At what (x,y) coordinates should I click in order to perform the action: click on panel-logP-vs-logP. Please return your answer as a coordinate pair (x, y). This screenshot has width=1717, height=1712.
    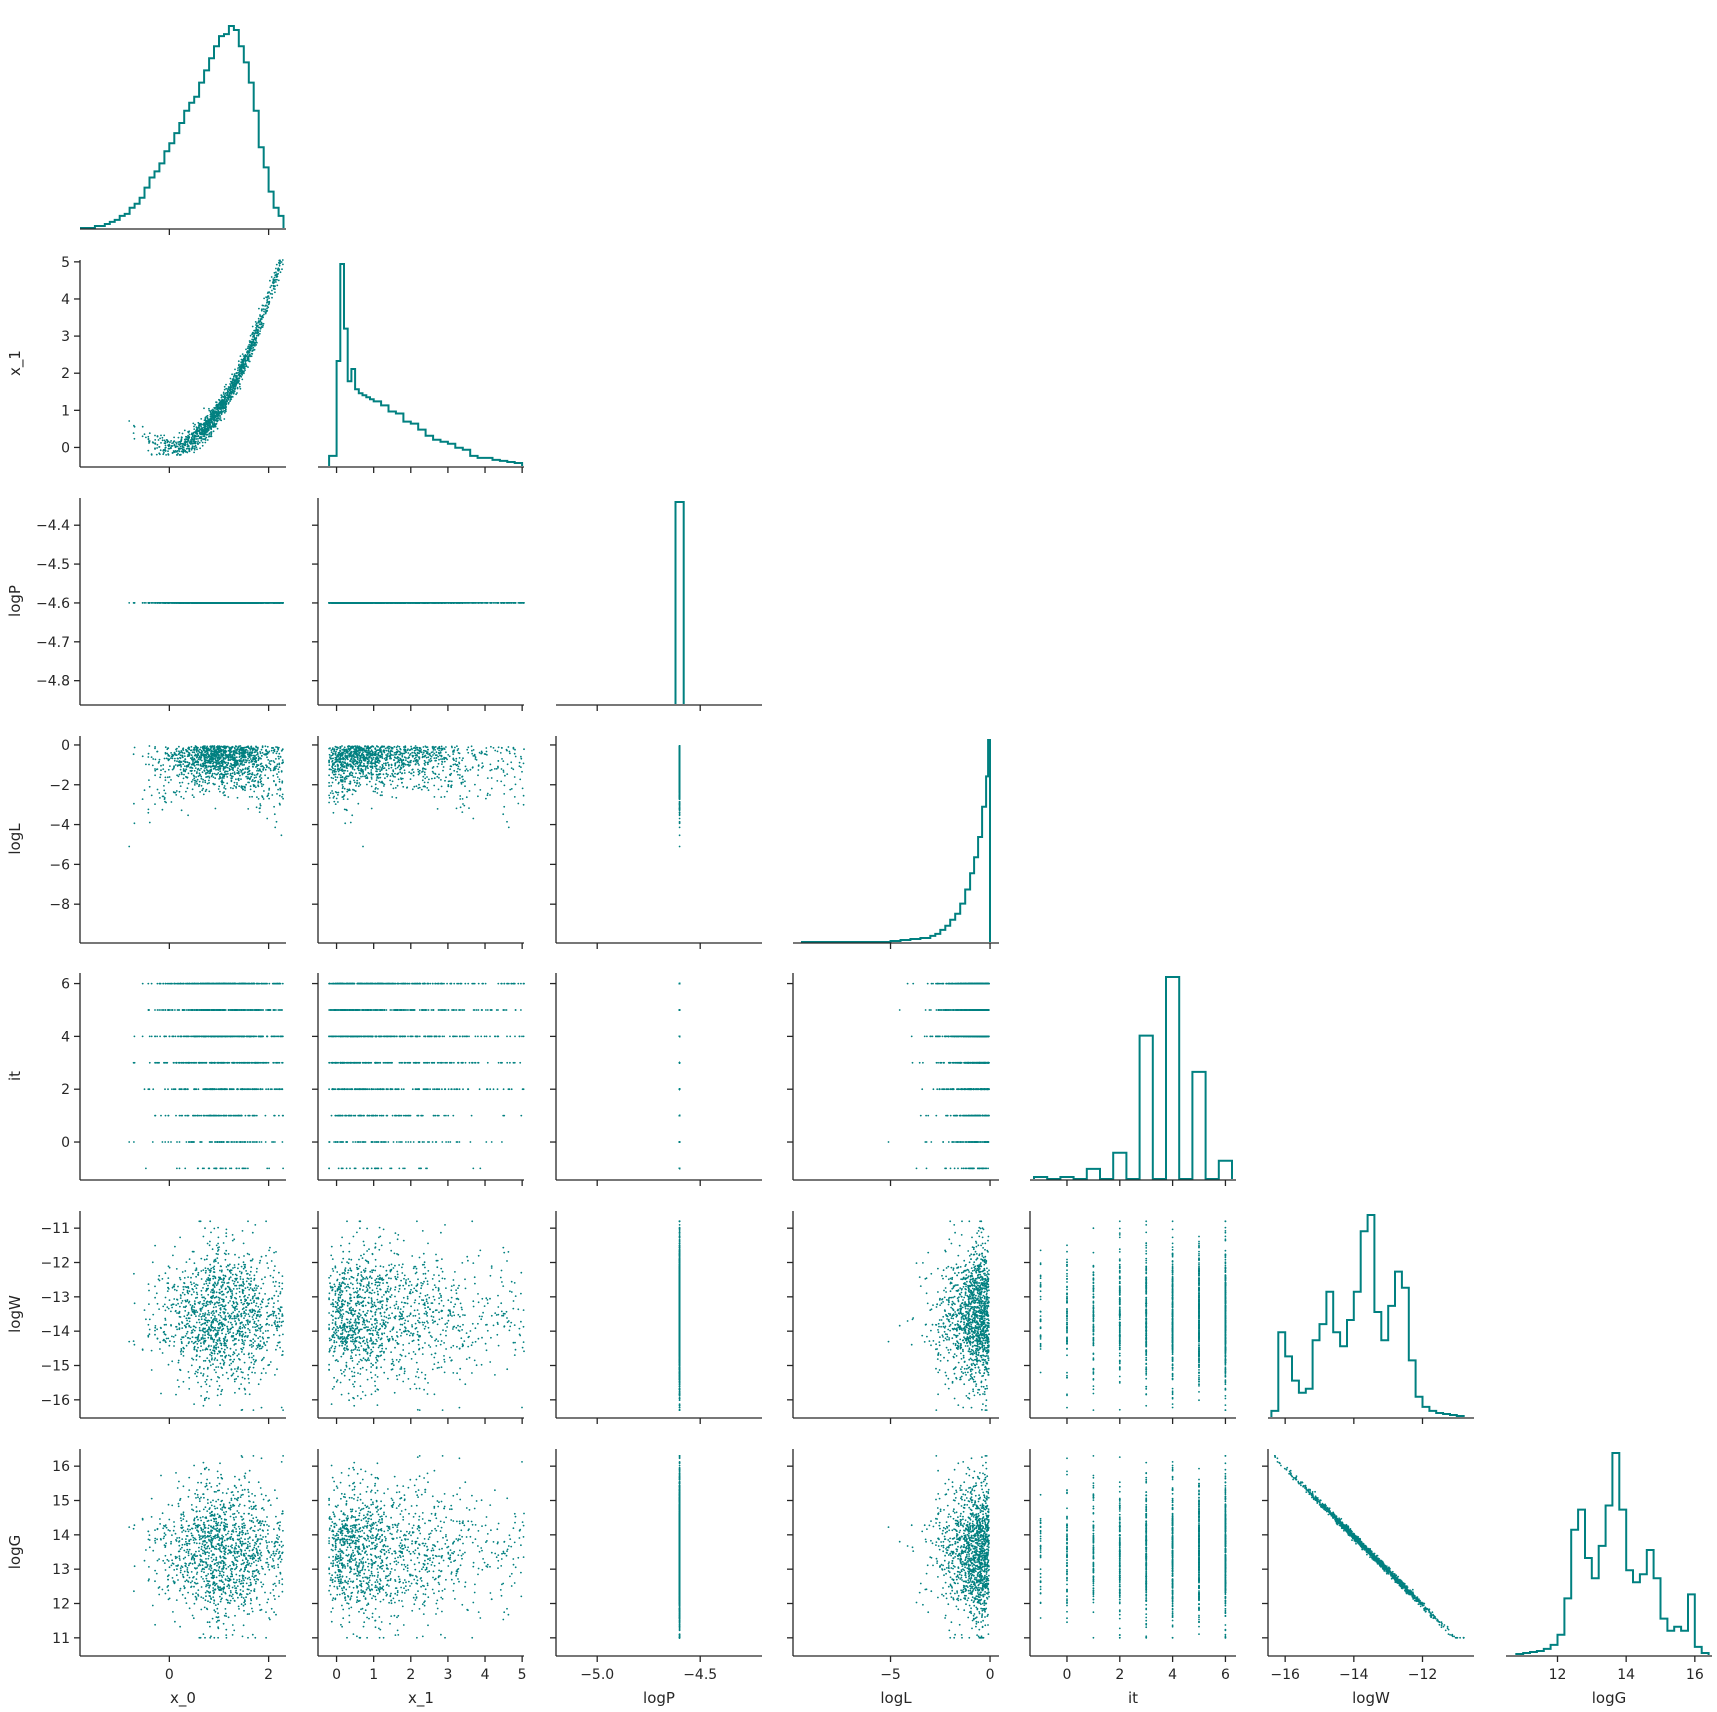
    Looking at the image, I should click on (659, 606).